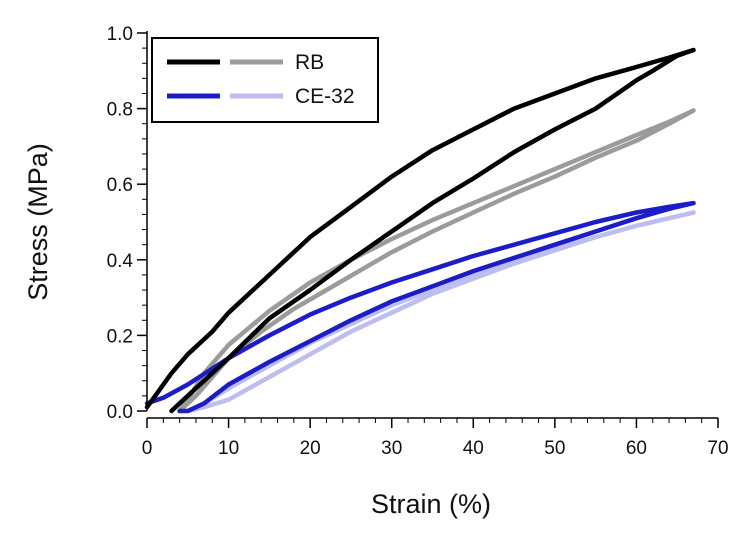 This screenshot has height=535, width=748. I want to click on x-tick-label: 10, so click(228, 448).